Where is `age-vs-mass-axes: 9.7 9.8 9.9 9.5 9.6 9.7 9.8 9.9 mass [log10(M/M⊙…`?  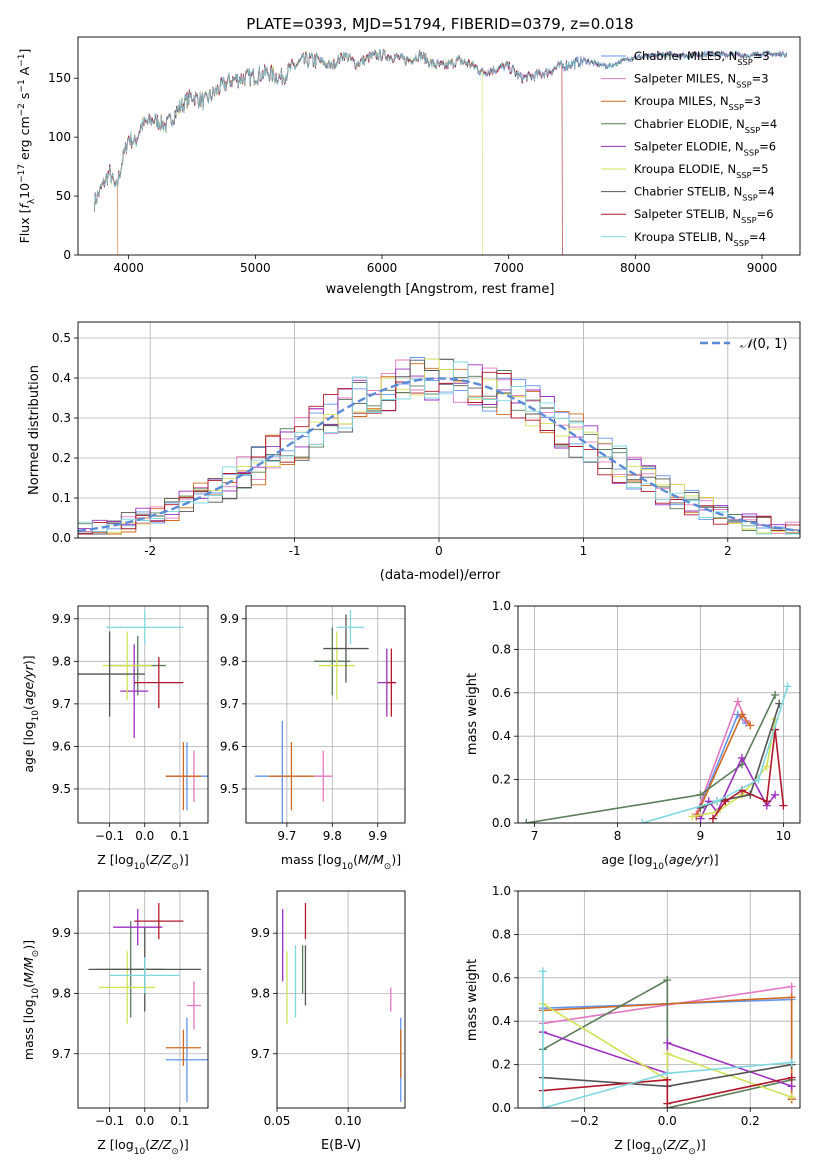 age-vs-mass-axes: 9.7 9.8 9.9 9.5 9.6 9.7 9.8 9.9 mass [log10(M/M⊙… is located at coordinates (313, 738).